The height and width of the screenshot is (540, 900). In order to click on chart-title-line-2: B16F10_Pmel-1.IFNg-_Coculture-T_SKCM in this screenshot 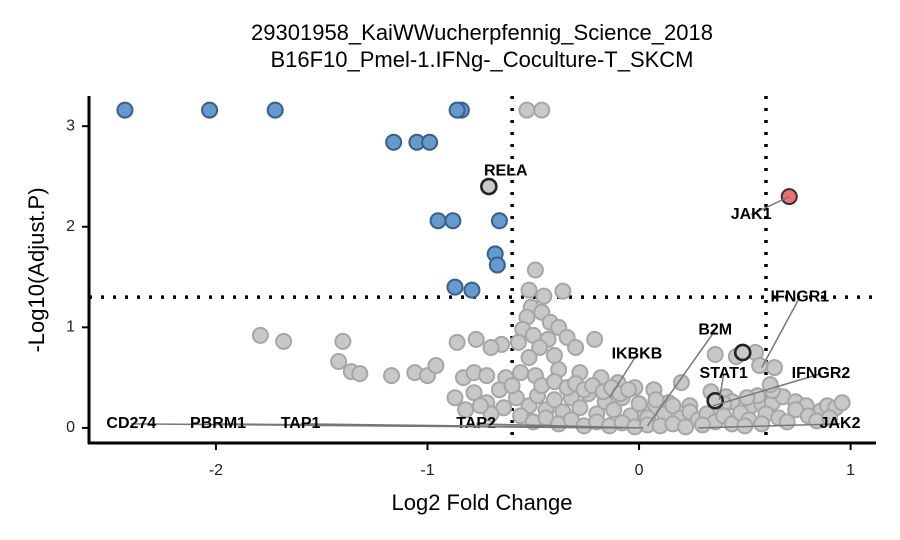, I will do `click(481, 59)`.